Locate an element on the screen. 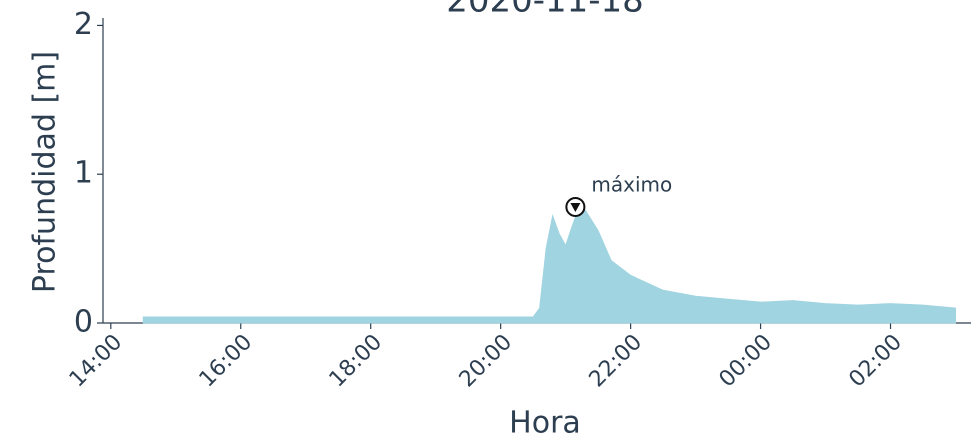 The image size is (971, 446). y-tick-label: 0 is located at coordinates (83, 322).